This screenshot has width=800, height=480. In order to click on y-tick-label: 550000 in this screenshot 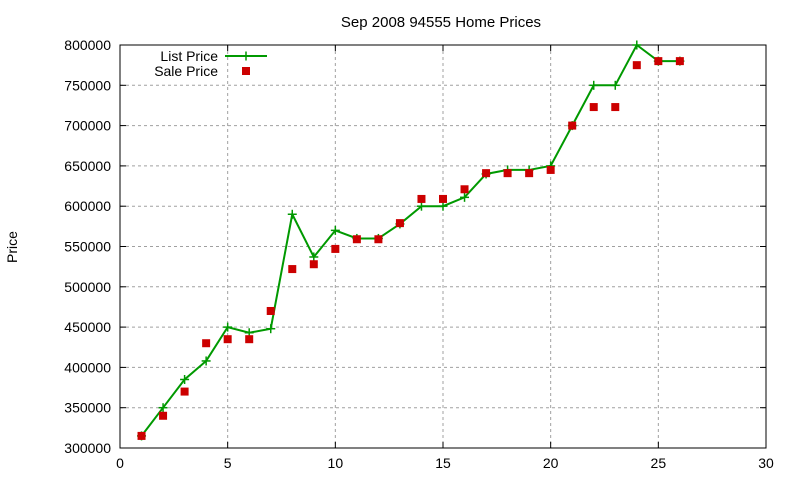, I will do `click(87, 247)`.